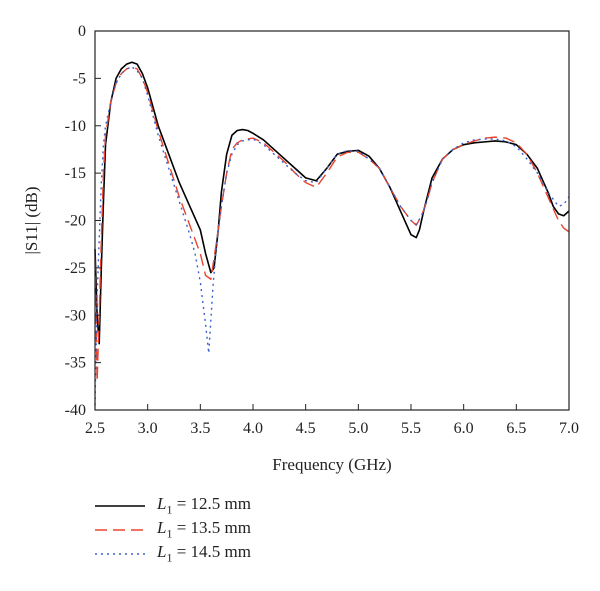  What do you see at coordinates (411, 428) in the screenshot?
I see `x-tick-label: 5.5` at bounding box center [411, 428].